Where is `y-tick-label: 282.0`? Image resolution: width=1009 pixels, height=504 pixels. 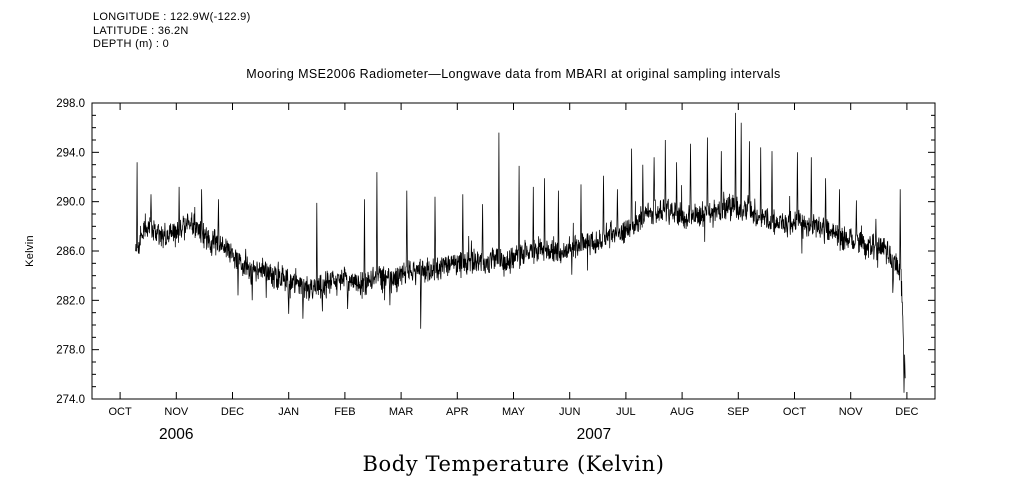
y-tick-label: 282.0 is located at coordinates (70, 301).